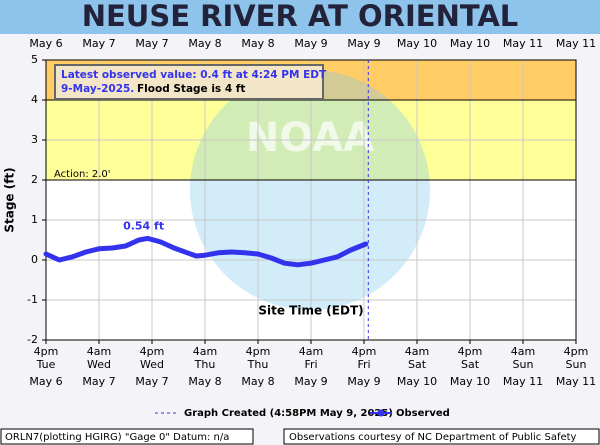  I want to click on y-tick-label: 4, so click(34, 99).